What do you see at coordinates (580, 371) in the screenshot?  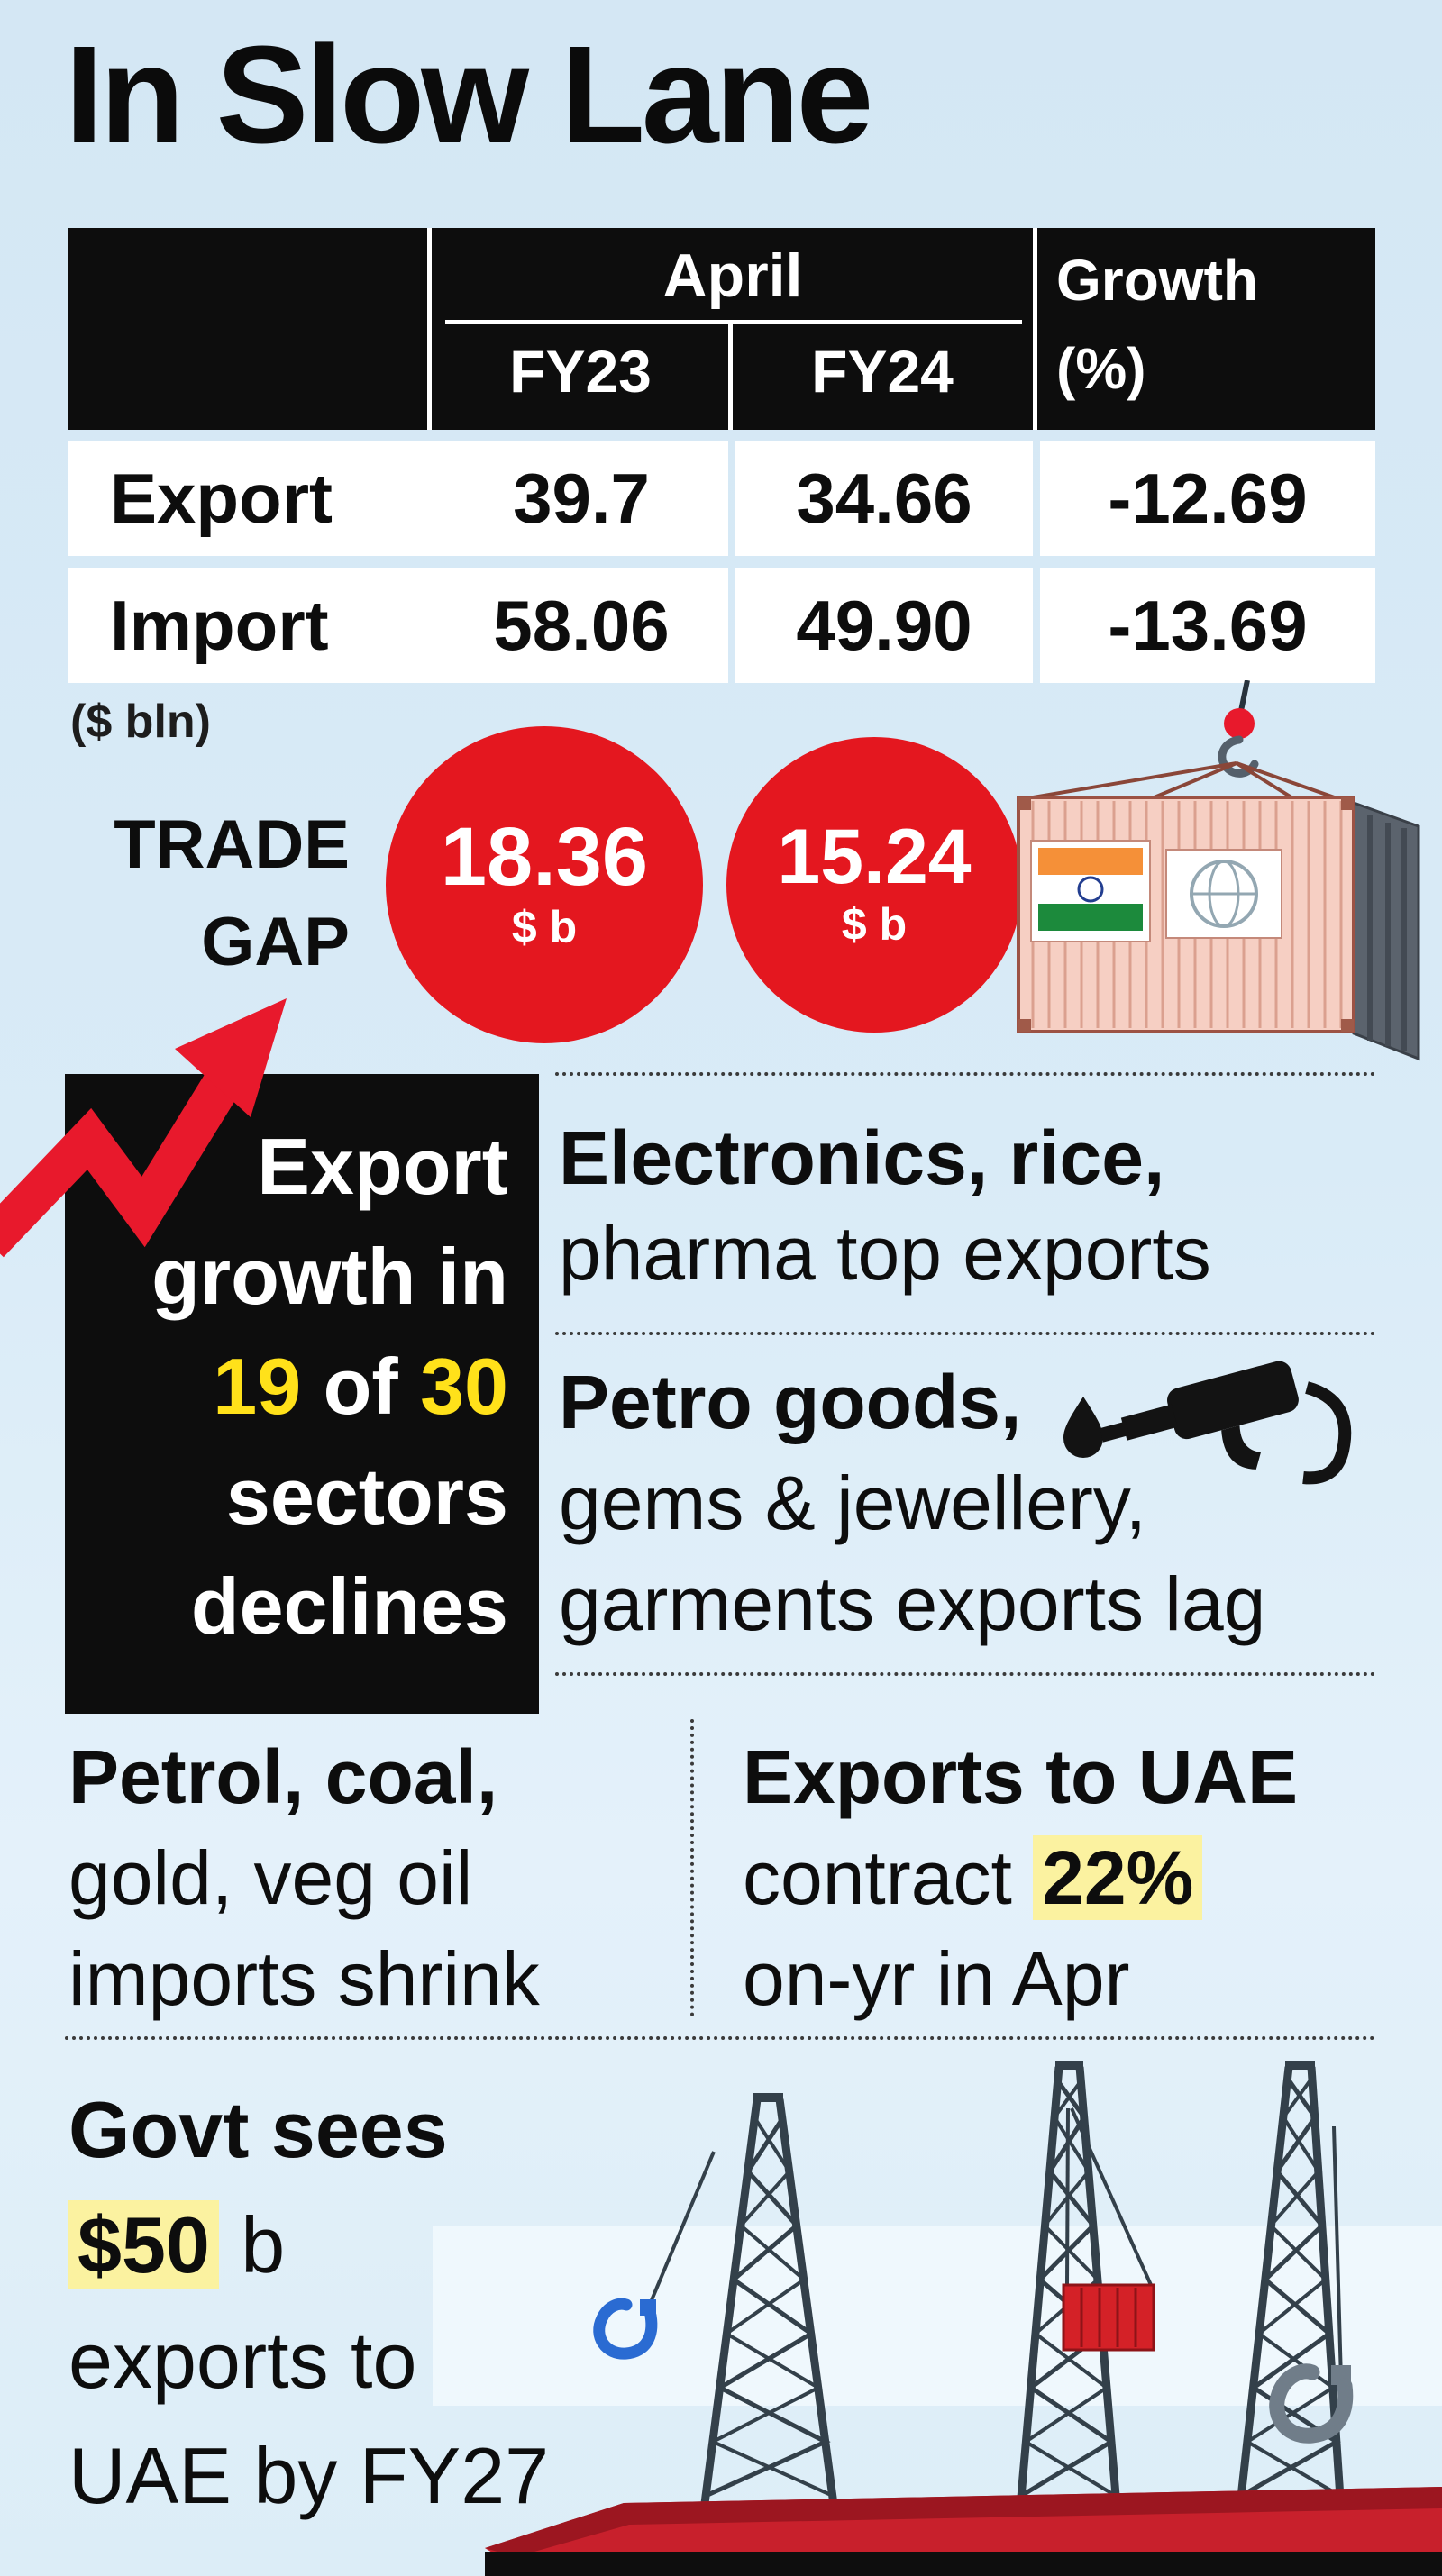 I see `table-col-fy23: FY23` at bounding box center [580, 371].